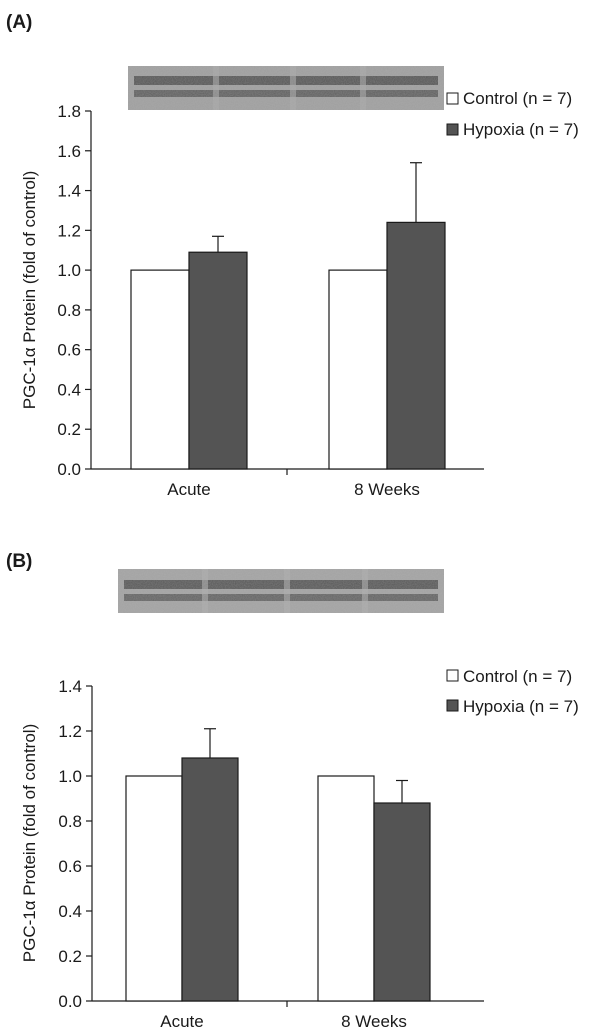  Describe the element at coordinates (69, 310) in the screenshot. I see `panel-a-y-tick-label: 0.8` at that location.